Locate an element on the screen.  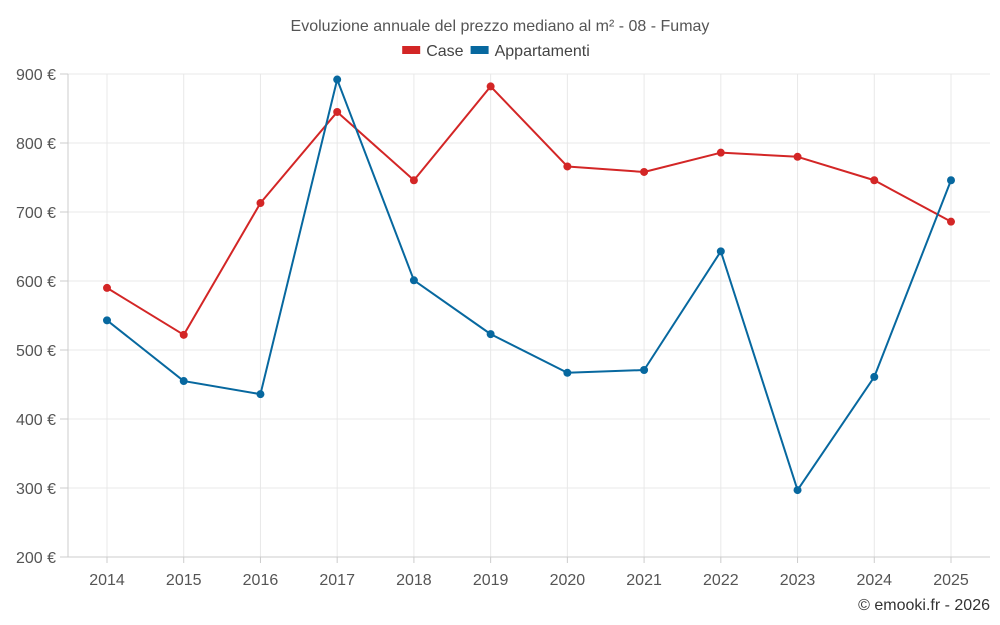
x-tick-label: 2024 is located at coordinates (874, 580).